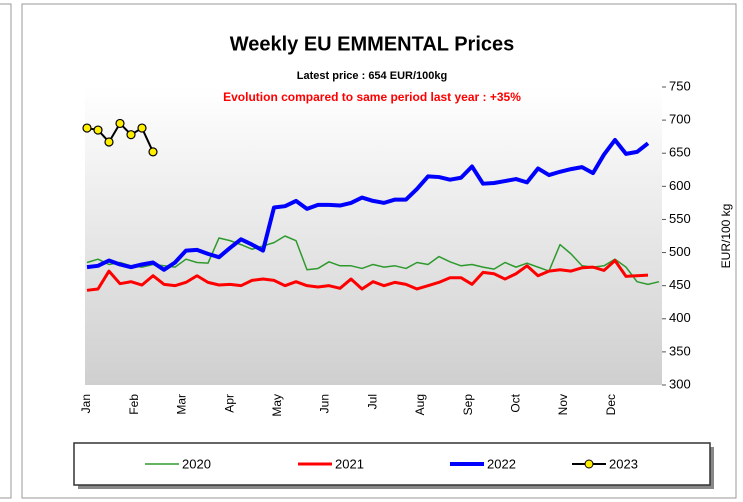  I want to click on y-tick-label: 500, so click(680, 251).